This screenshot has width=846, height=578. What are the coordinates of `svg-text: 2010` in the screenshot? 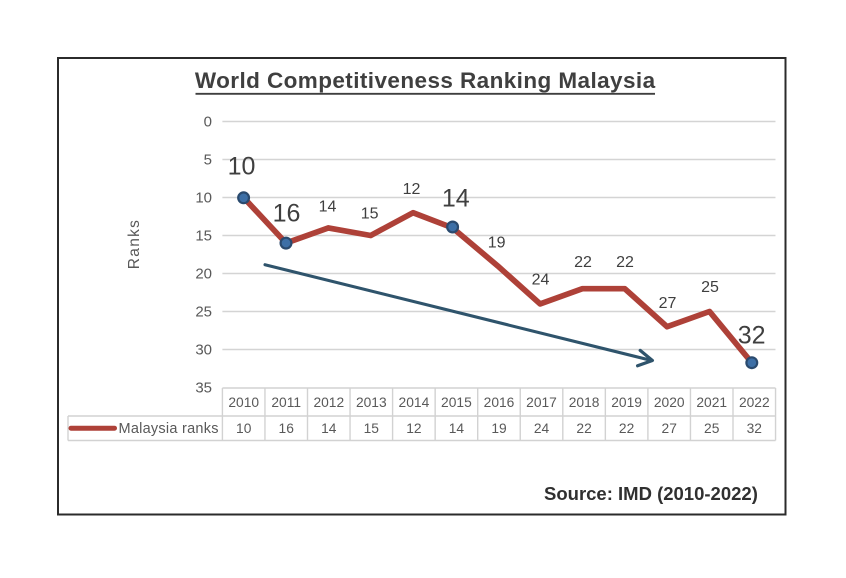 It's located at (243, 402).